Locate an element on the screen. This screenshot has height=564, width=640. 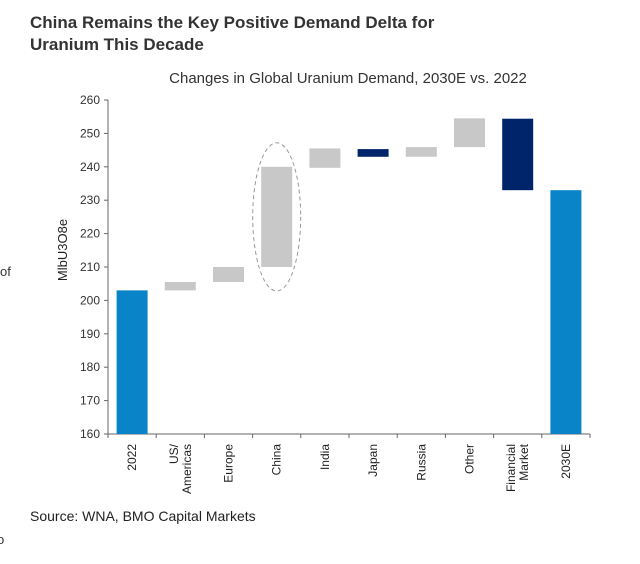
x-tick-label: China is located at coordinates (277, 460).